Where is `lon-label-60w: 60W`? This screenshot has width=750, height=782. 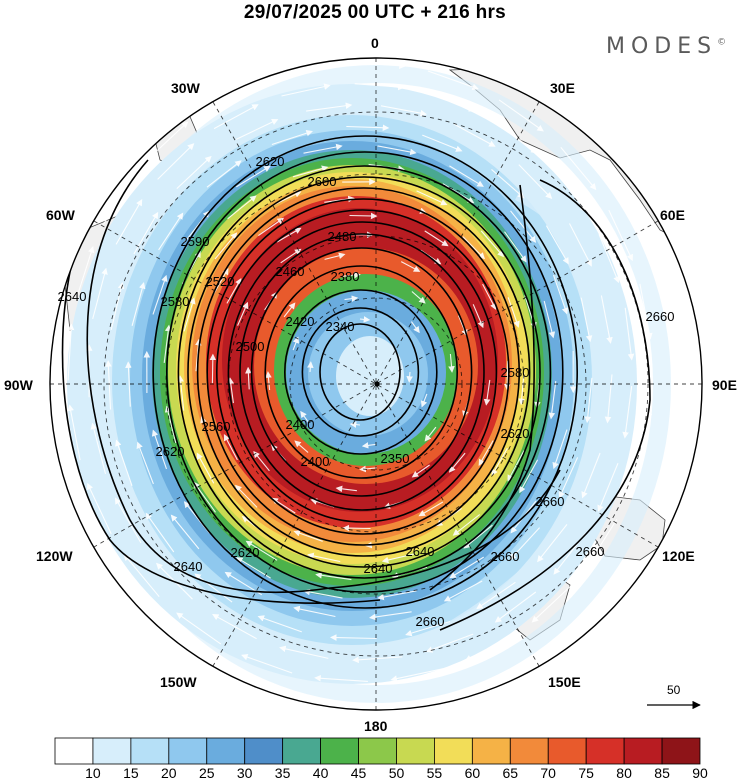
lon-label-60w: 60W is located at coordinates (60, 215).